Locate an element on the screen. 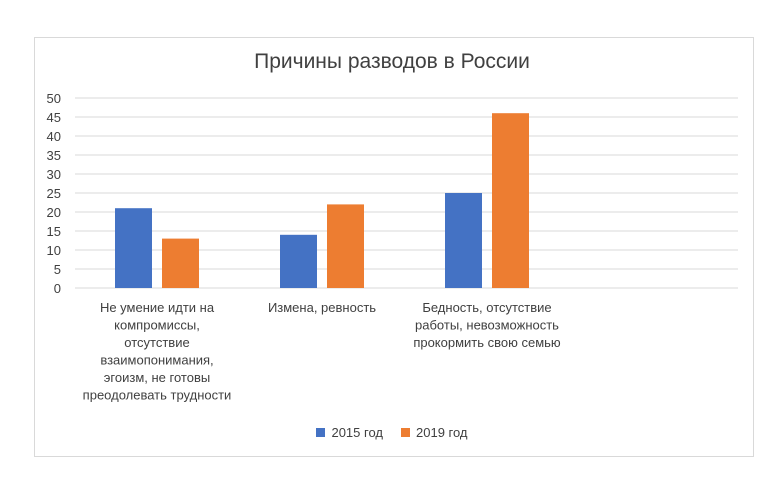  y-tick-label: 35 is located at coordinates (54, 155).